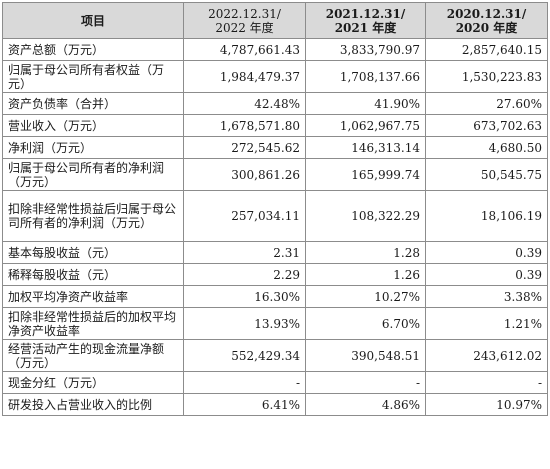 This screenshot has width=550, height=469. I want to click on row-label: 归属于母公司所有者的净利润（万元）, so click(93, 174).